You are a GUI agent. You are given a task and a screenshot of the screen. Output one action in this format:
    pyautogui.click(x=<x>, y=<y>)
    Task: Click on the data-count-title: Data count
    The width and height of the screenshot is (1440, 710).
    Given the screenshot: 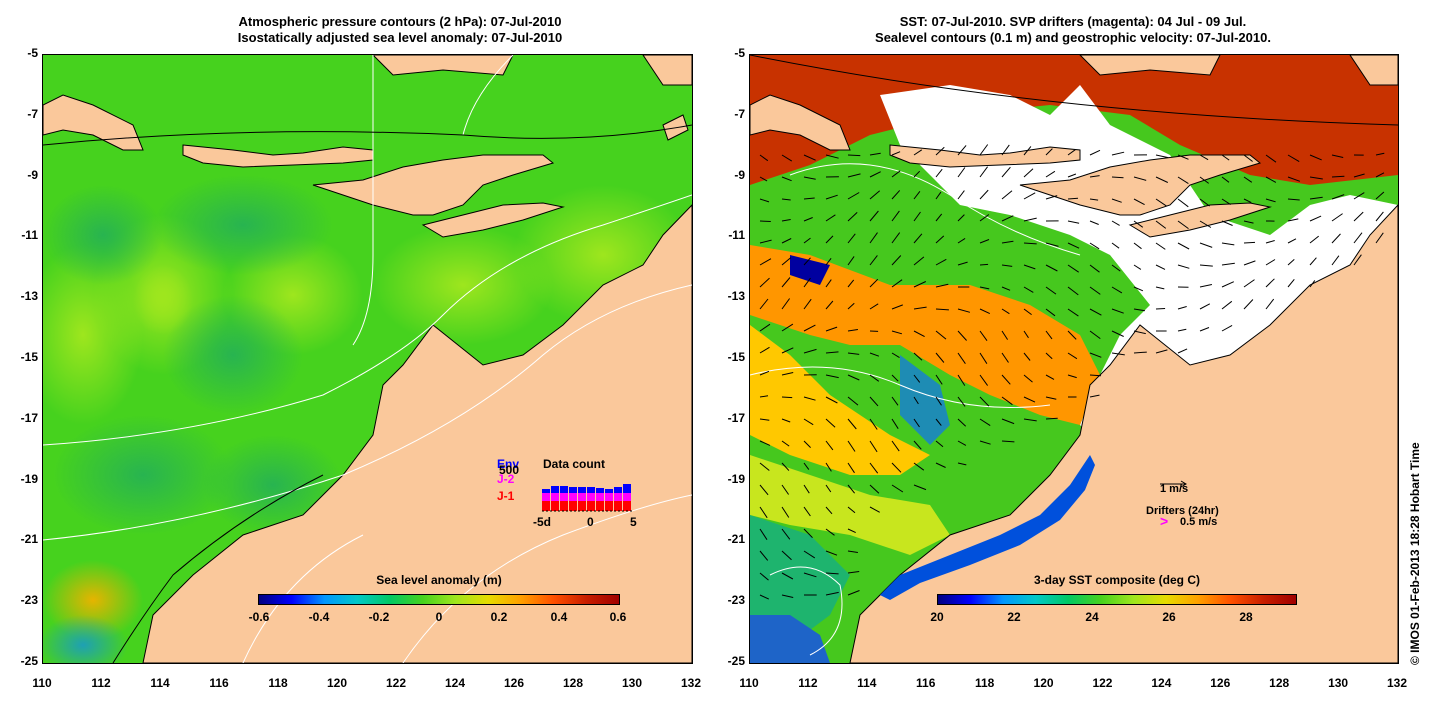 What is the action you would take?
    pyautogui.click(x=574, y=464)
    